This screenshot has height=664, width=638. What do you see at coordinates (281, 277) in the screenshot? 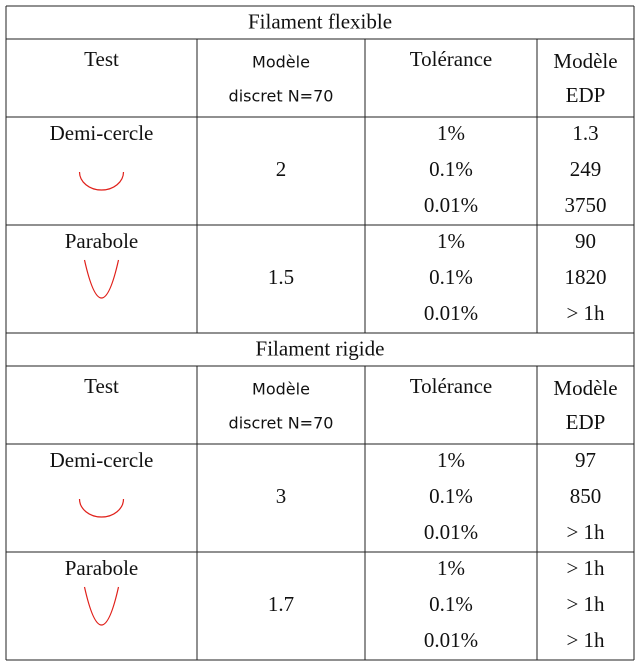
I see `discrete-value: 1.5` at bounding box center [281, 277].